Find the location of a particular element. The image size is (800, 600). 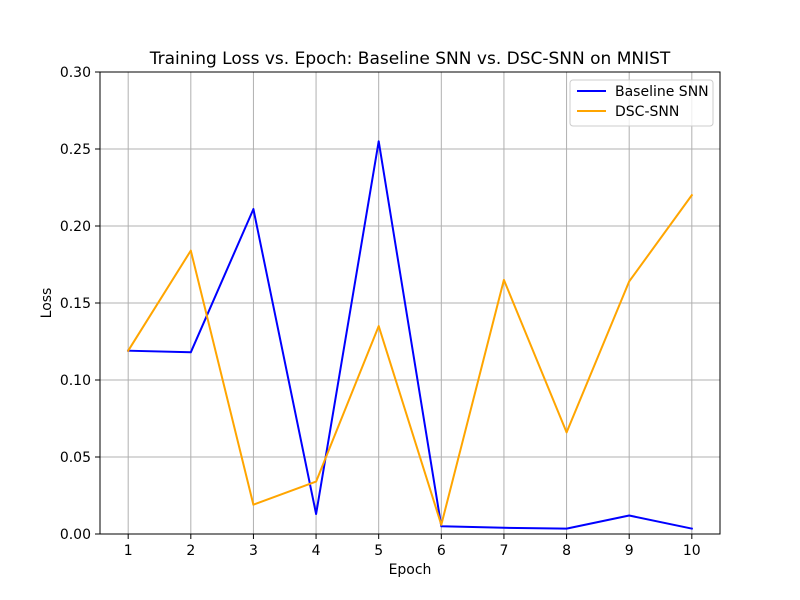

x-tick-label: 2 is located at coordinates (190, 551).